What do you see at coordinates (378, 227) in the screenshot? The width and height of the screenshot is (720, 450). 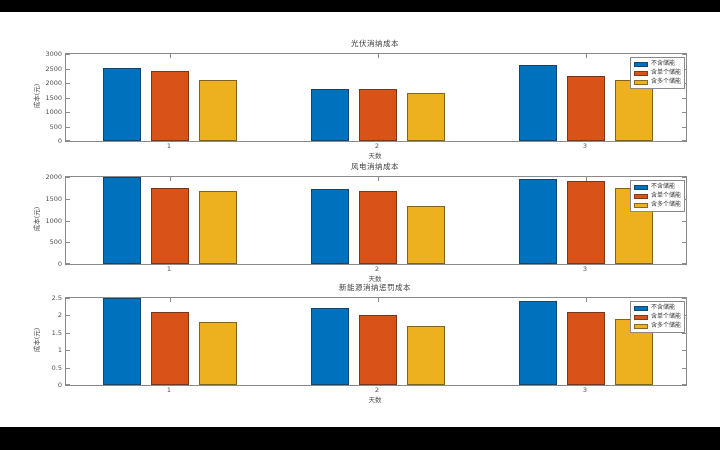 I see `bar-series2-day2` at bounding box center [378, 227].